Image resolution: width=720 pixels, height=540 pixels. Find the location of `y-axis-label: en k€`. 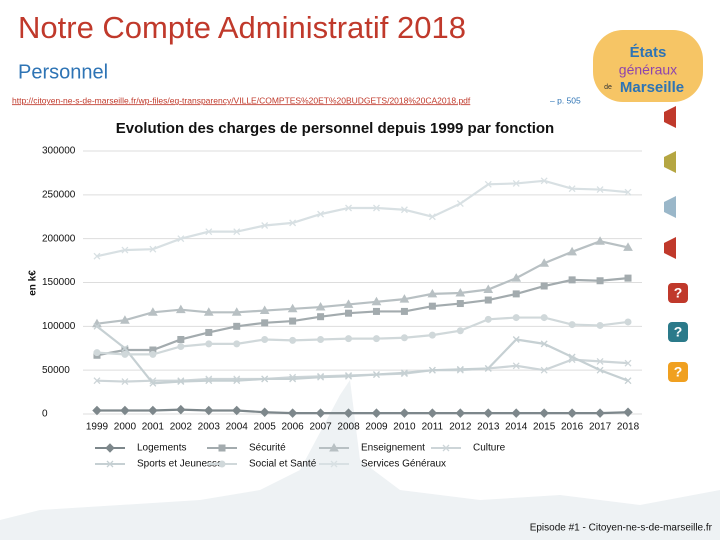

y-axis-label: en k€ is located at coordinates (33, 283).